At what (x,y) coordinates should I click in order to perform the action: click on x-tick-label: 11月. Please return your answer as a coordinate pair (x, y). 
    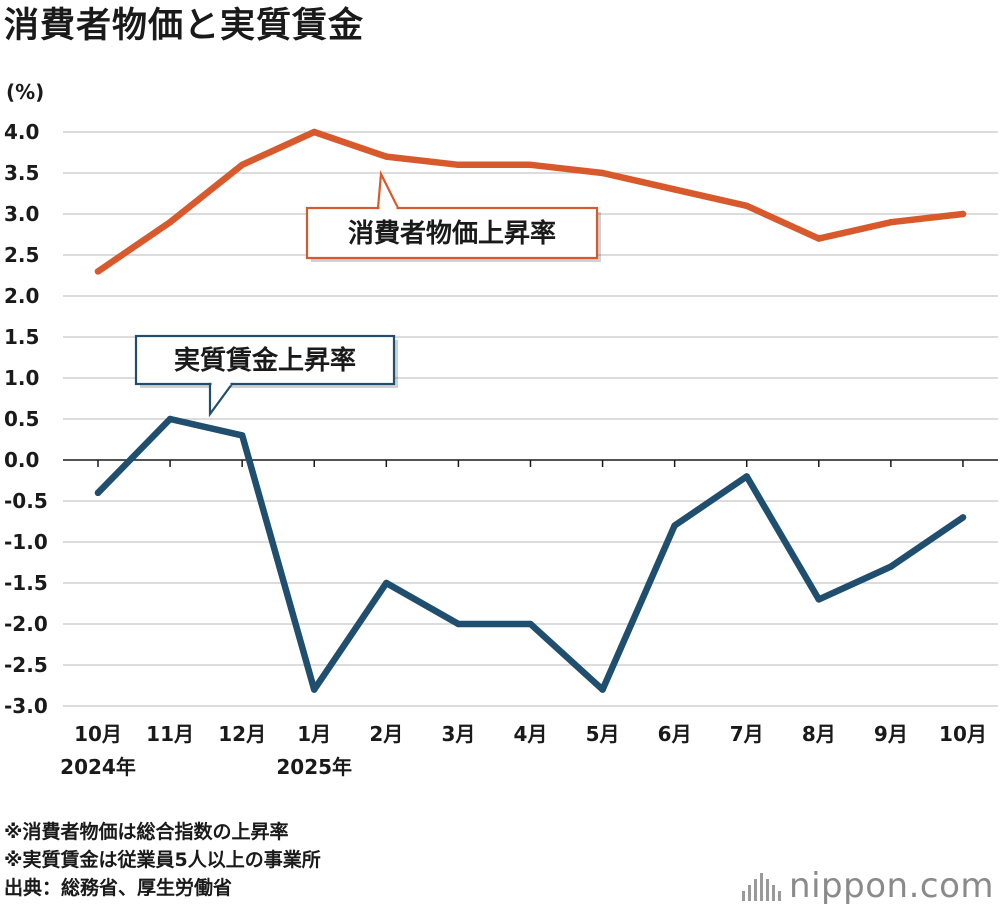
    Looking at the image, I should click on (170, 734).